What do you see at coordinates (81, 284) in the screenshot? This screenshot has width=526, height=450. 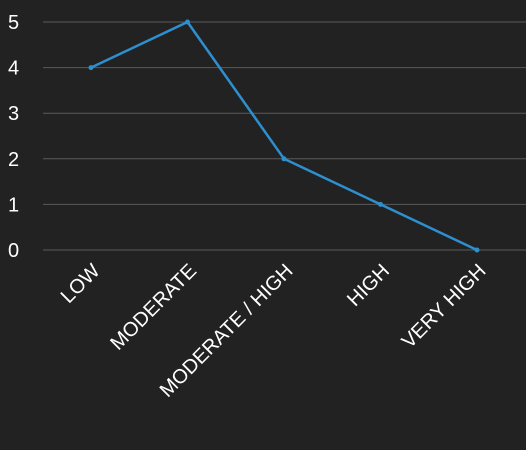 I see `x-category-label: LOW` at bounding box center [81, 284].